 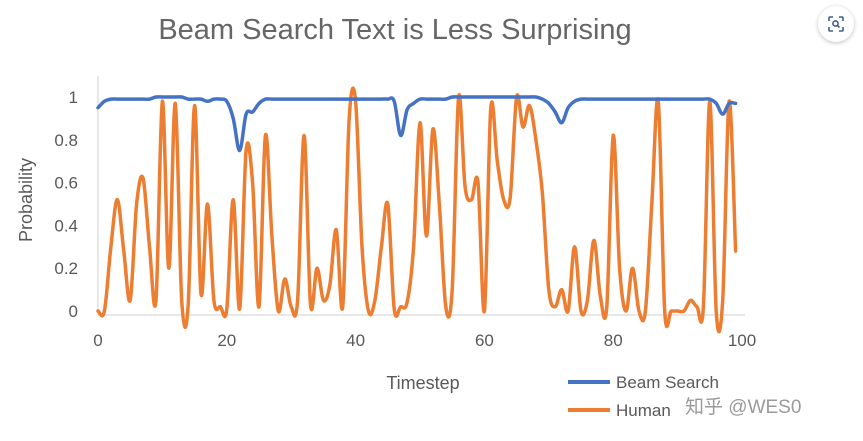 I want to click on x-axis-label: Timestep, so click(x=422, y=383).